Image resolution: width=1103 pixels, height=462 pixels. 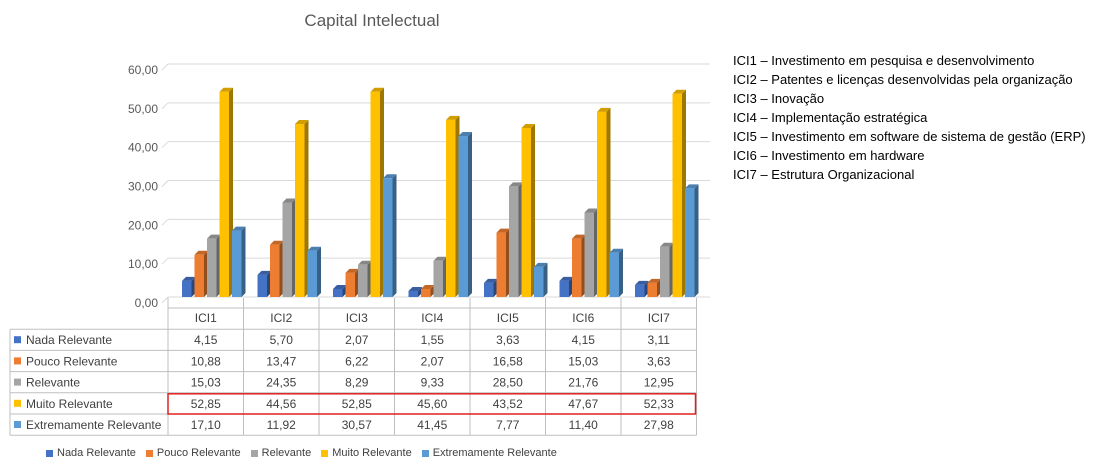 What do you see at coordinates (94, 425) in the screenshot?
I see `row-label: Extremamente Relevante` at bounding box center [94, 425].